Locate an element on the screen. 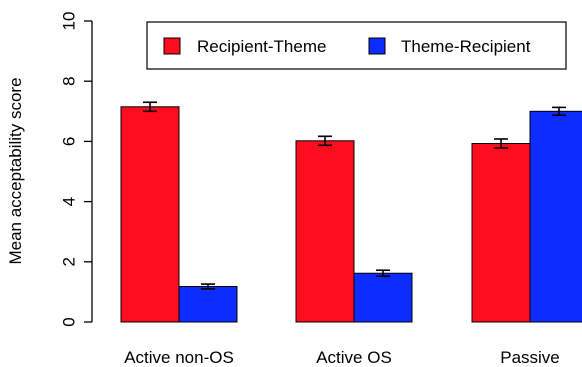 The width and height of the screenshot is (582, 367). y-tick-label: 6 is located at coordinates (68, 141).